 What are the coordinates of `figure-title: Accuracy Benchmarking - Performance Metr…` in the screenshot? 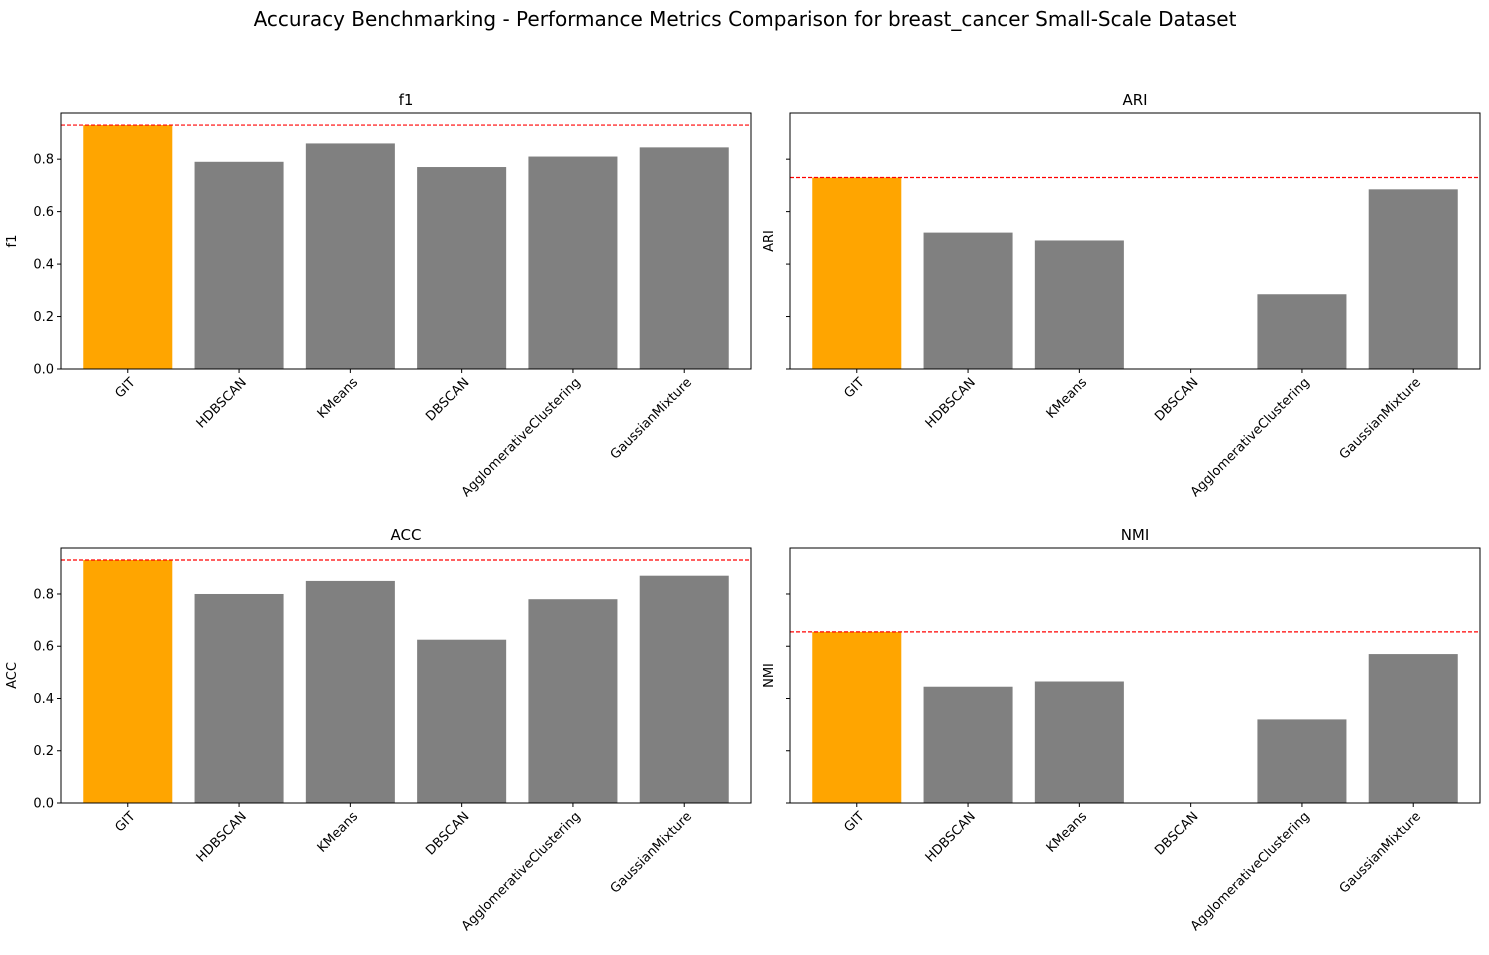 It's located at (745, 19).